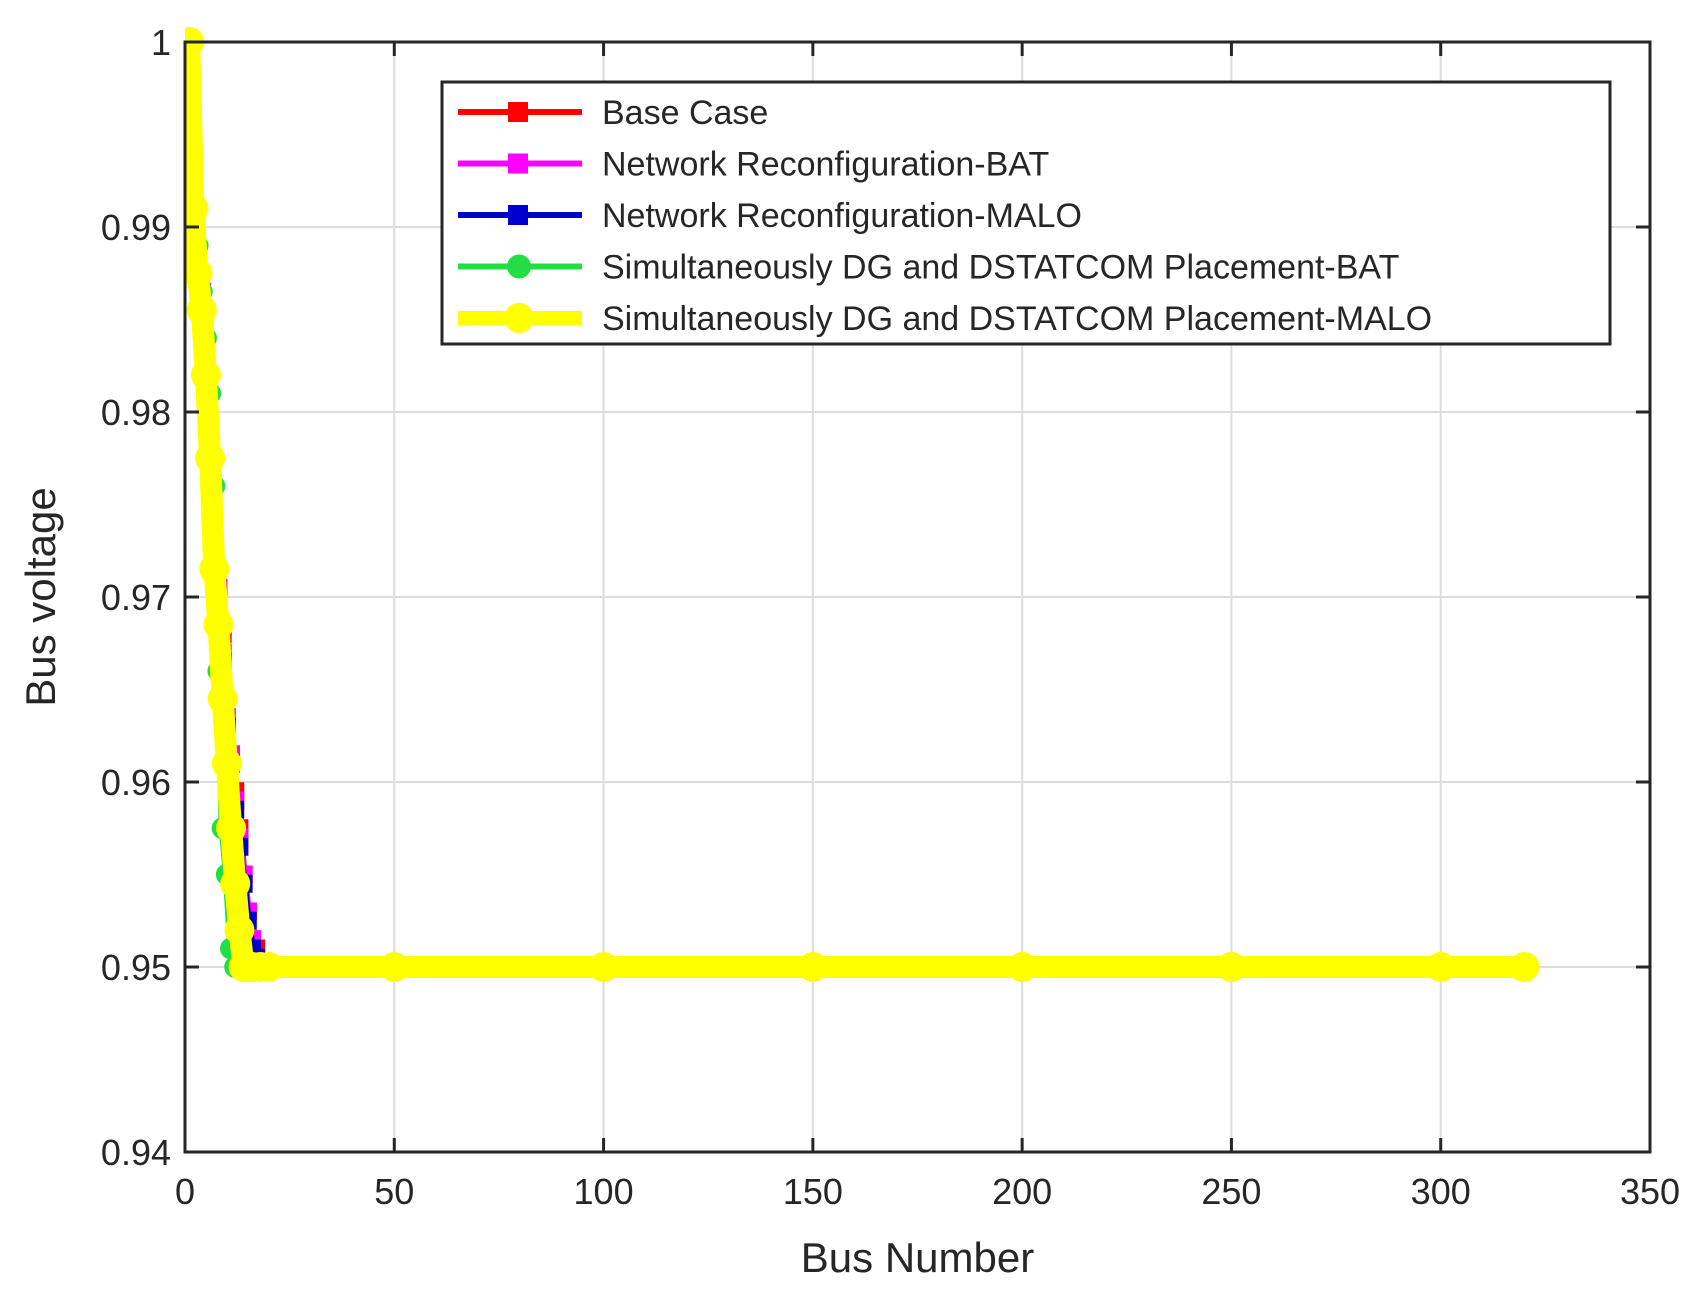  Describe the element at coordinates (161, 42) in the screenshot. I see `y-tick-label: 1` at that location.